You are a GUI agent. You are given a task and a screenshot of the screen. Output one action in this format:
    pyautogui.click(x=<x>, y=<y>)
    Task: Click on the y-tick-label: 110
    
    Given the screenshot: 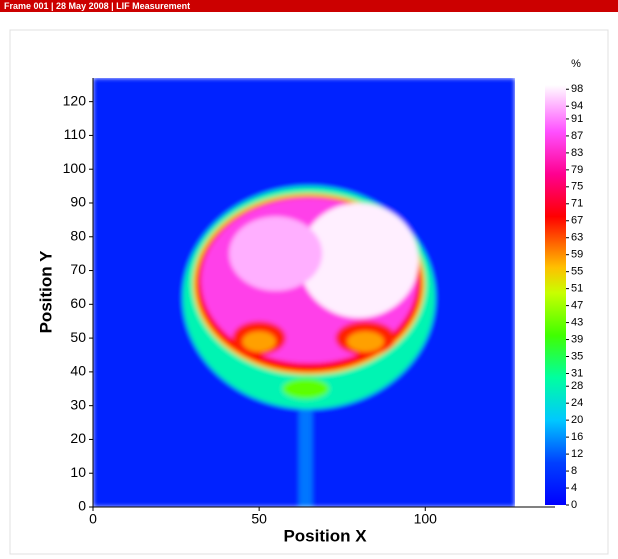 What is the action you would take?
    pyautogui.click(x=75, y=134)
    